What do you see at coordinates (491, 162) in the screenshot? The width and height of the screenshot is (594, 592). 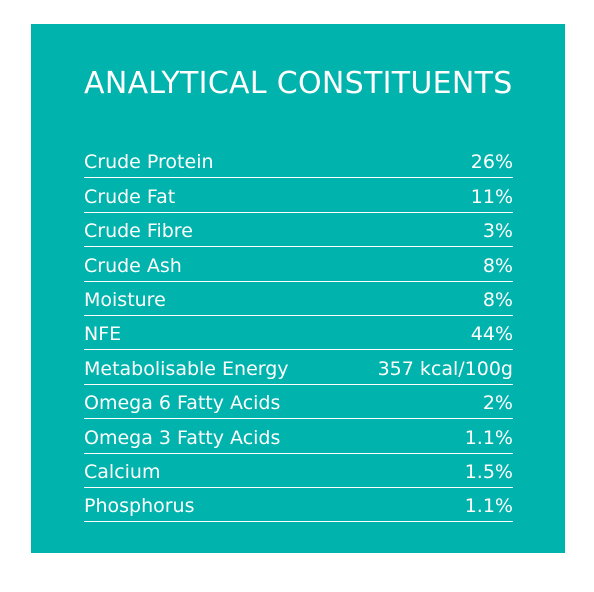 I see `row-value: 26%` at bounding box center [491, 162].